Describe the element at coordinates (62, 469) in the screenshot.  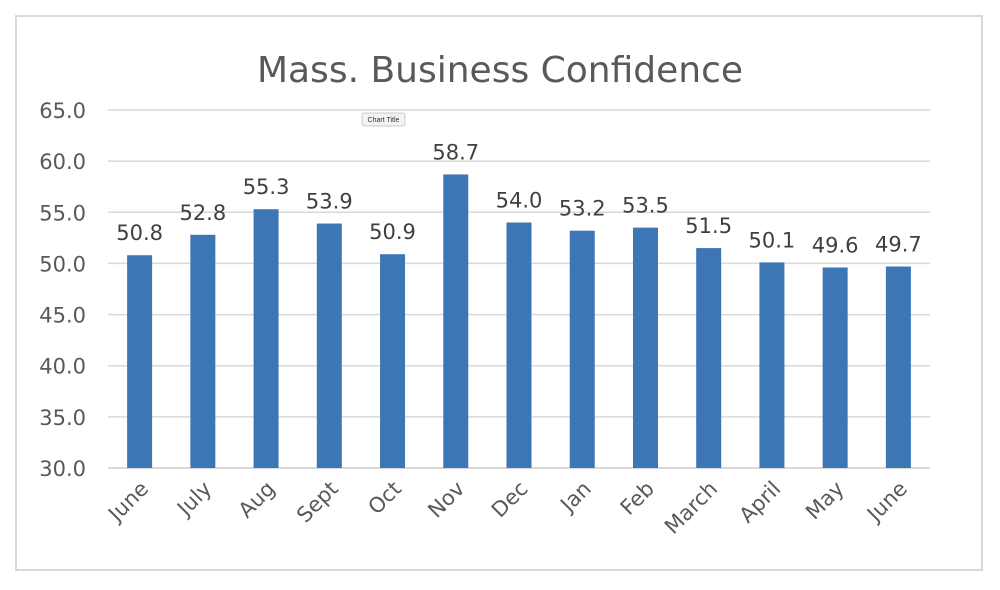
I see `y-tick-label: 30.0` at that location.